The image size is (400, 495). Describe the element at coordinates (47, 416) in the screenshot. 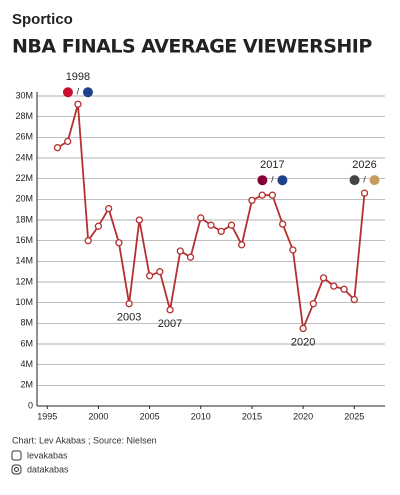

I see `x-tick-label: 1995` at that location.